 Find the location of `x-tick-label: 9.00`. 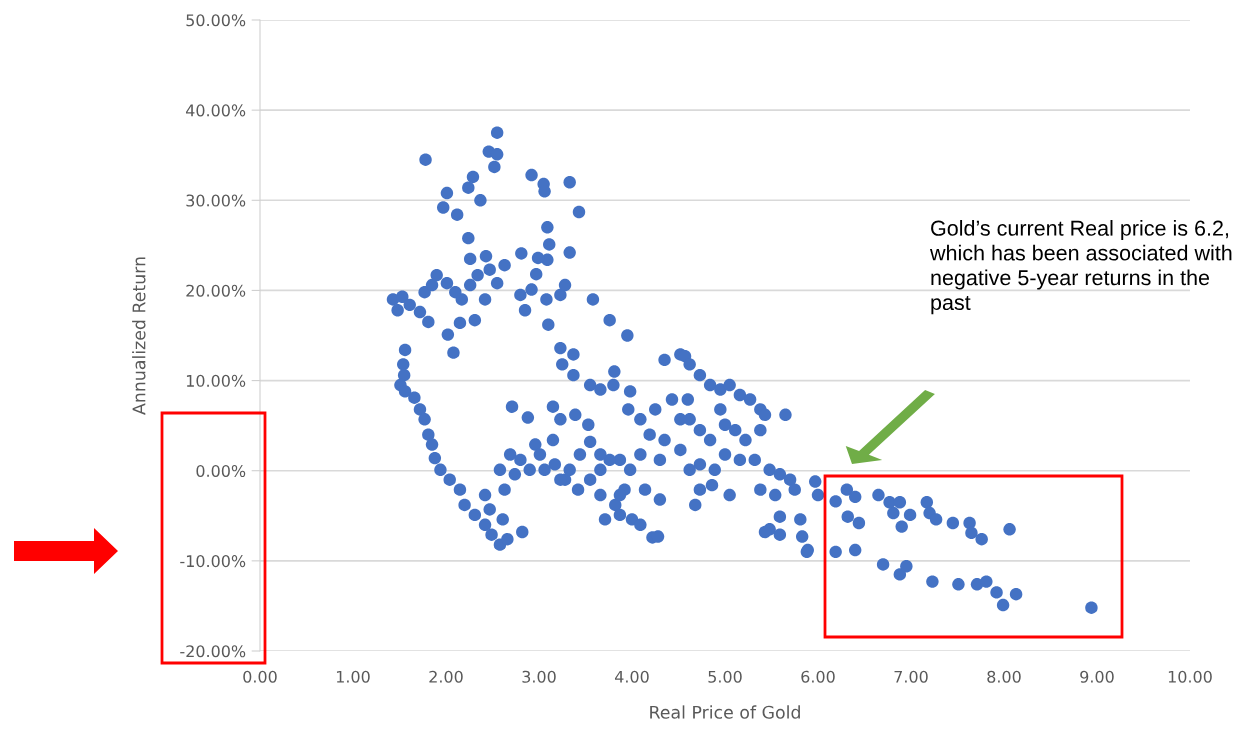

x-tick-label: 9.00 is located at coordinates (1097, 676).